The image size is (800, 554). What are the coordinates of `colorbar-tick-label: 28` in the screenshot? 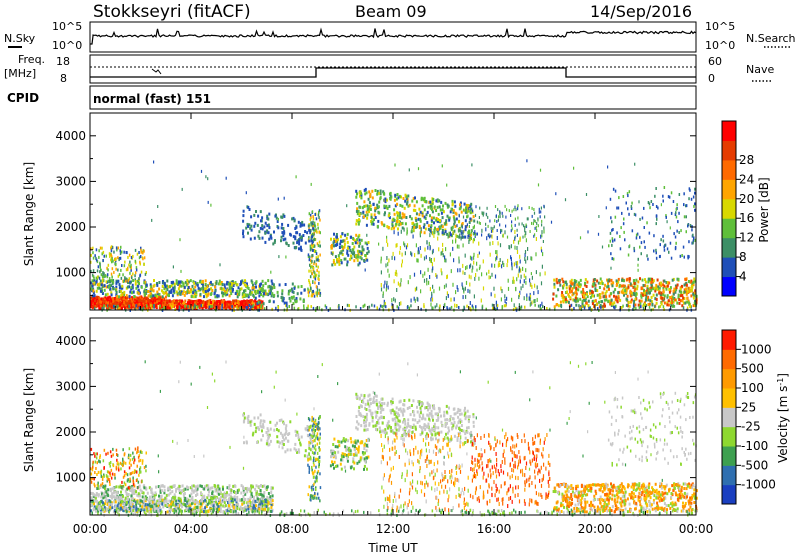 It's located at (746, 160).